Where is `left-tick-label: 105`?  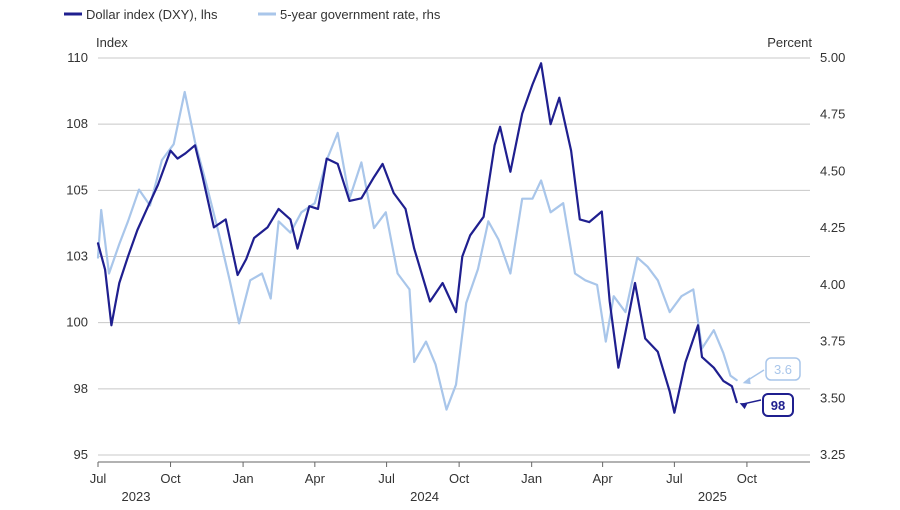
left-tick-label: 105 is located at coordinates (77, 189).